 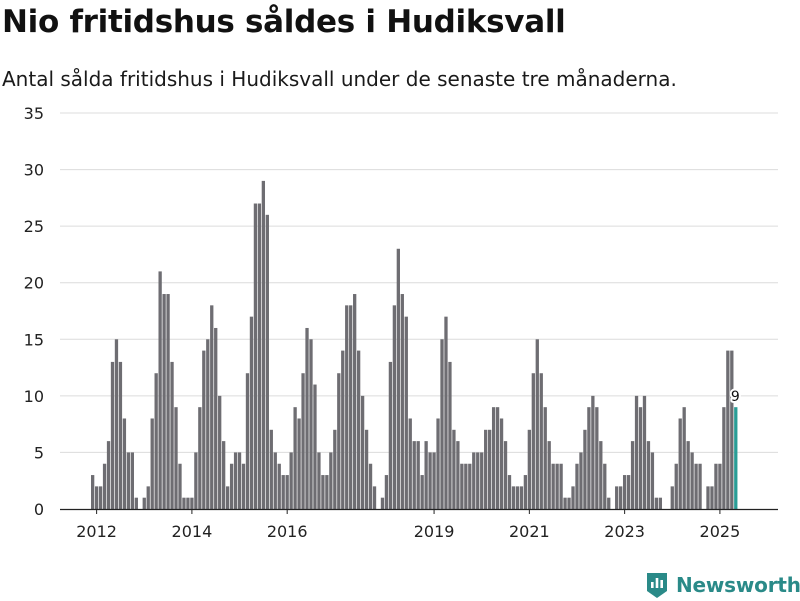 I want to click on x-tick-label-2019: 2019, so click(x=434, y=531).